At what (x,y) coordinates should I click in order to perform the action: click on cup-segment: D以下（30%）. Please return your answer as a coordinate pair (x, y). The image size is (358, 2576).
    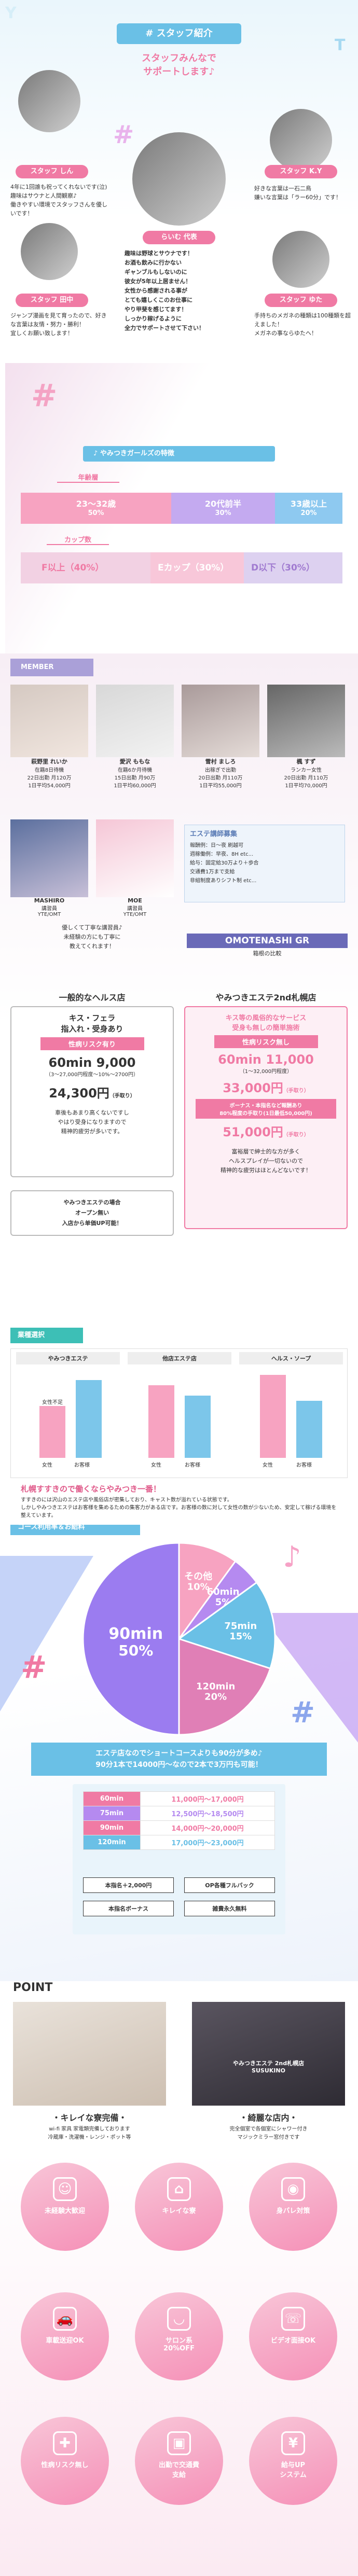
    Looking at the image, I should click on (293, 567).